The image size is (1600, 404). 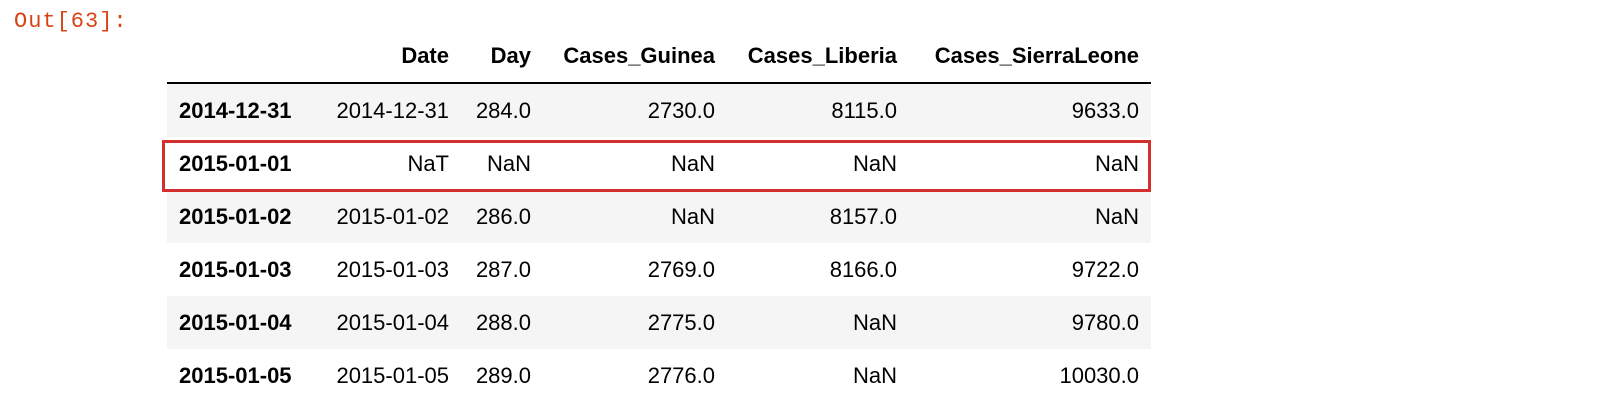 What do you see at coordinates (235, 163) in the screenshot?
I see `row-index: 2015-01-01` at bounding box center [235, 163].